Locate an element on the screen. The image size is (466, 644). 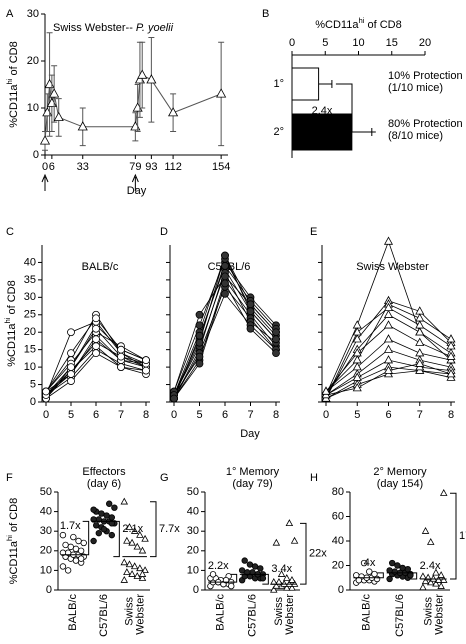
x-tick-label: Swiss Webster is located at coordinates (135, 614).